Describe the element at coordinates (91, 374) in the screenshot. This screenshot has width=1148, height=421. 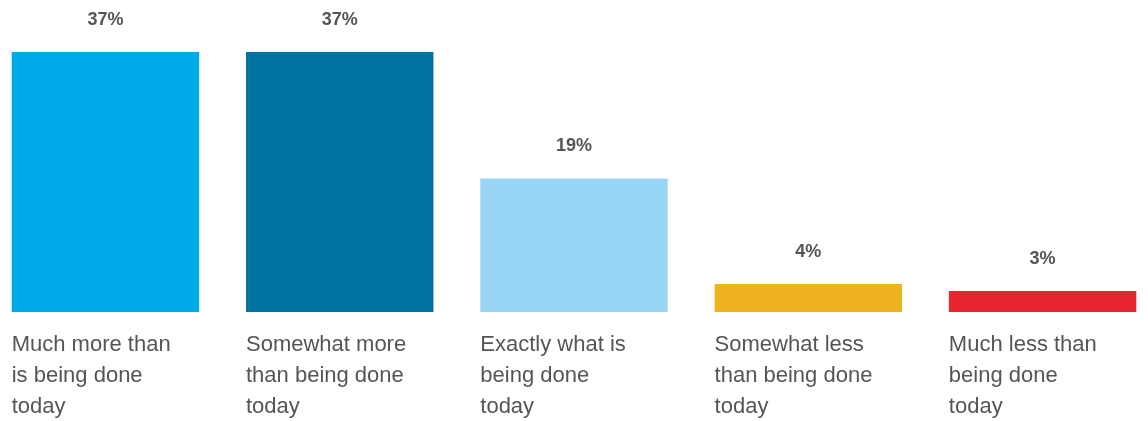
I see `x-tick-label: Much more than is being done today` at that location.